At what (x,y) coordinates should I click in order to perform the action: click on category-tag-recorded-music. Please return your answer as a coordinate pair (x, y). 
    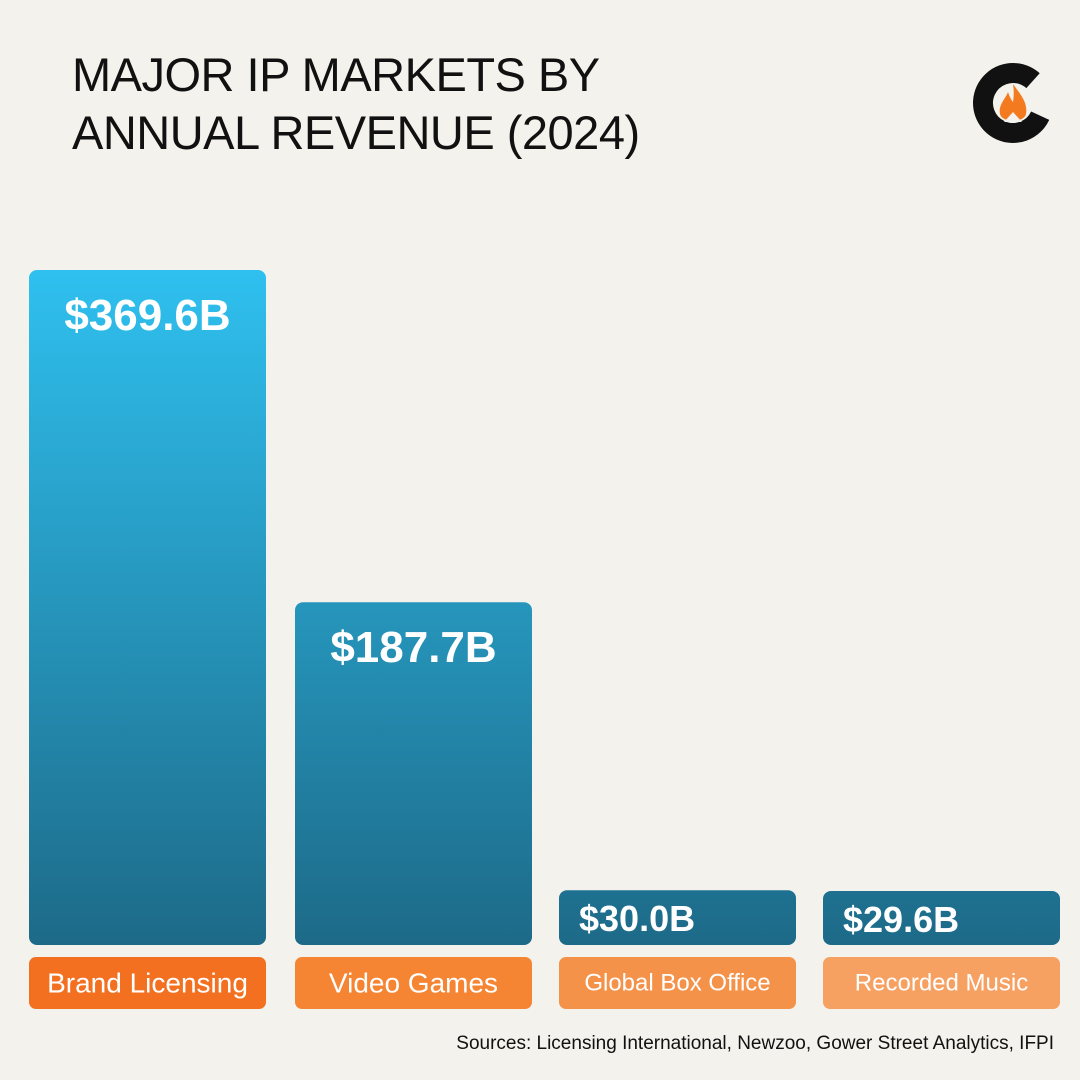
    Looking at the image, I should click on (941, 983).